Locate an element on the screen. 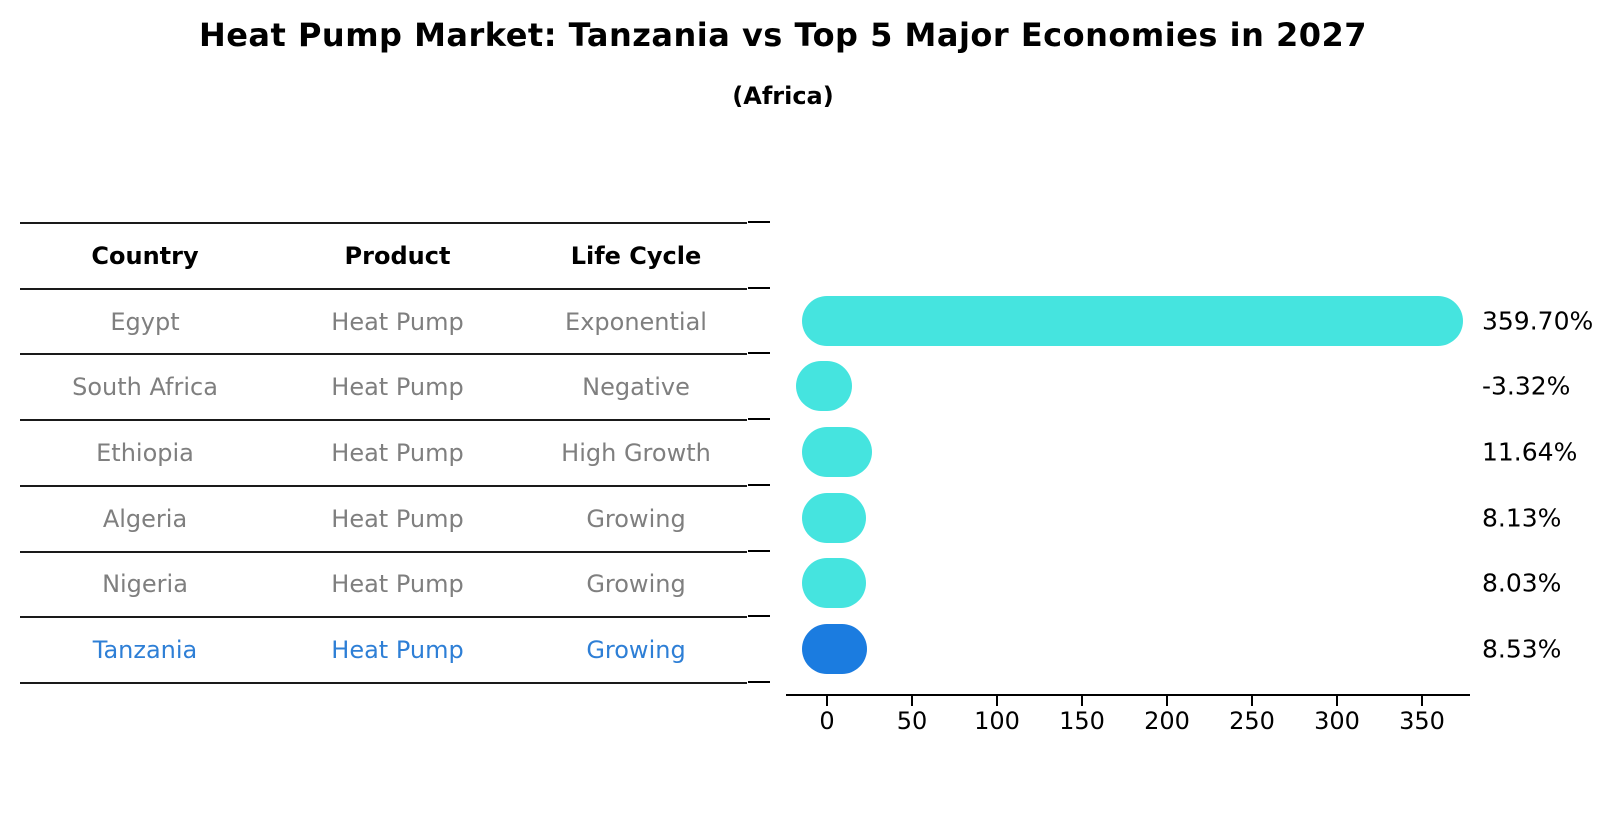  x-axis-tick-label: 200 is located at coordinates (1167, 721).